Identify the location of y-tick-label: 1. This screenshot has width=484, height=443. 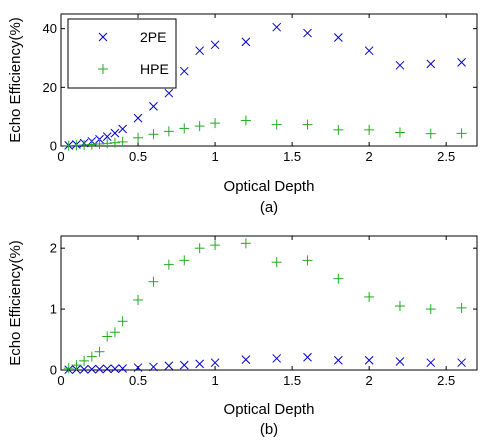
(53, 309).